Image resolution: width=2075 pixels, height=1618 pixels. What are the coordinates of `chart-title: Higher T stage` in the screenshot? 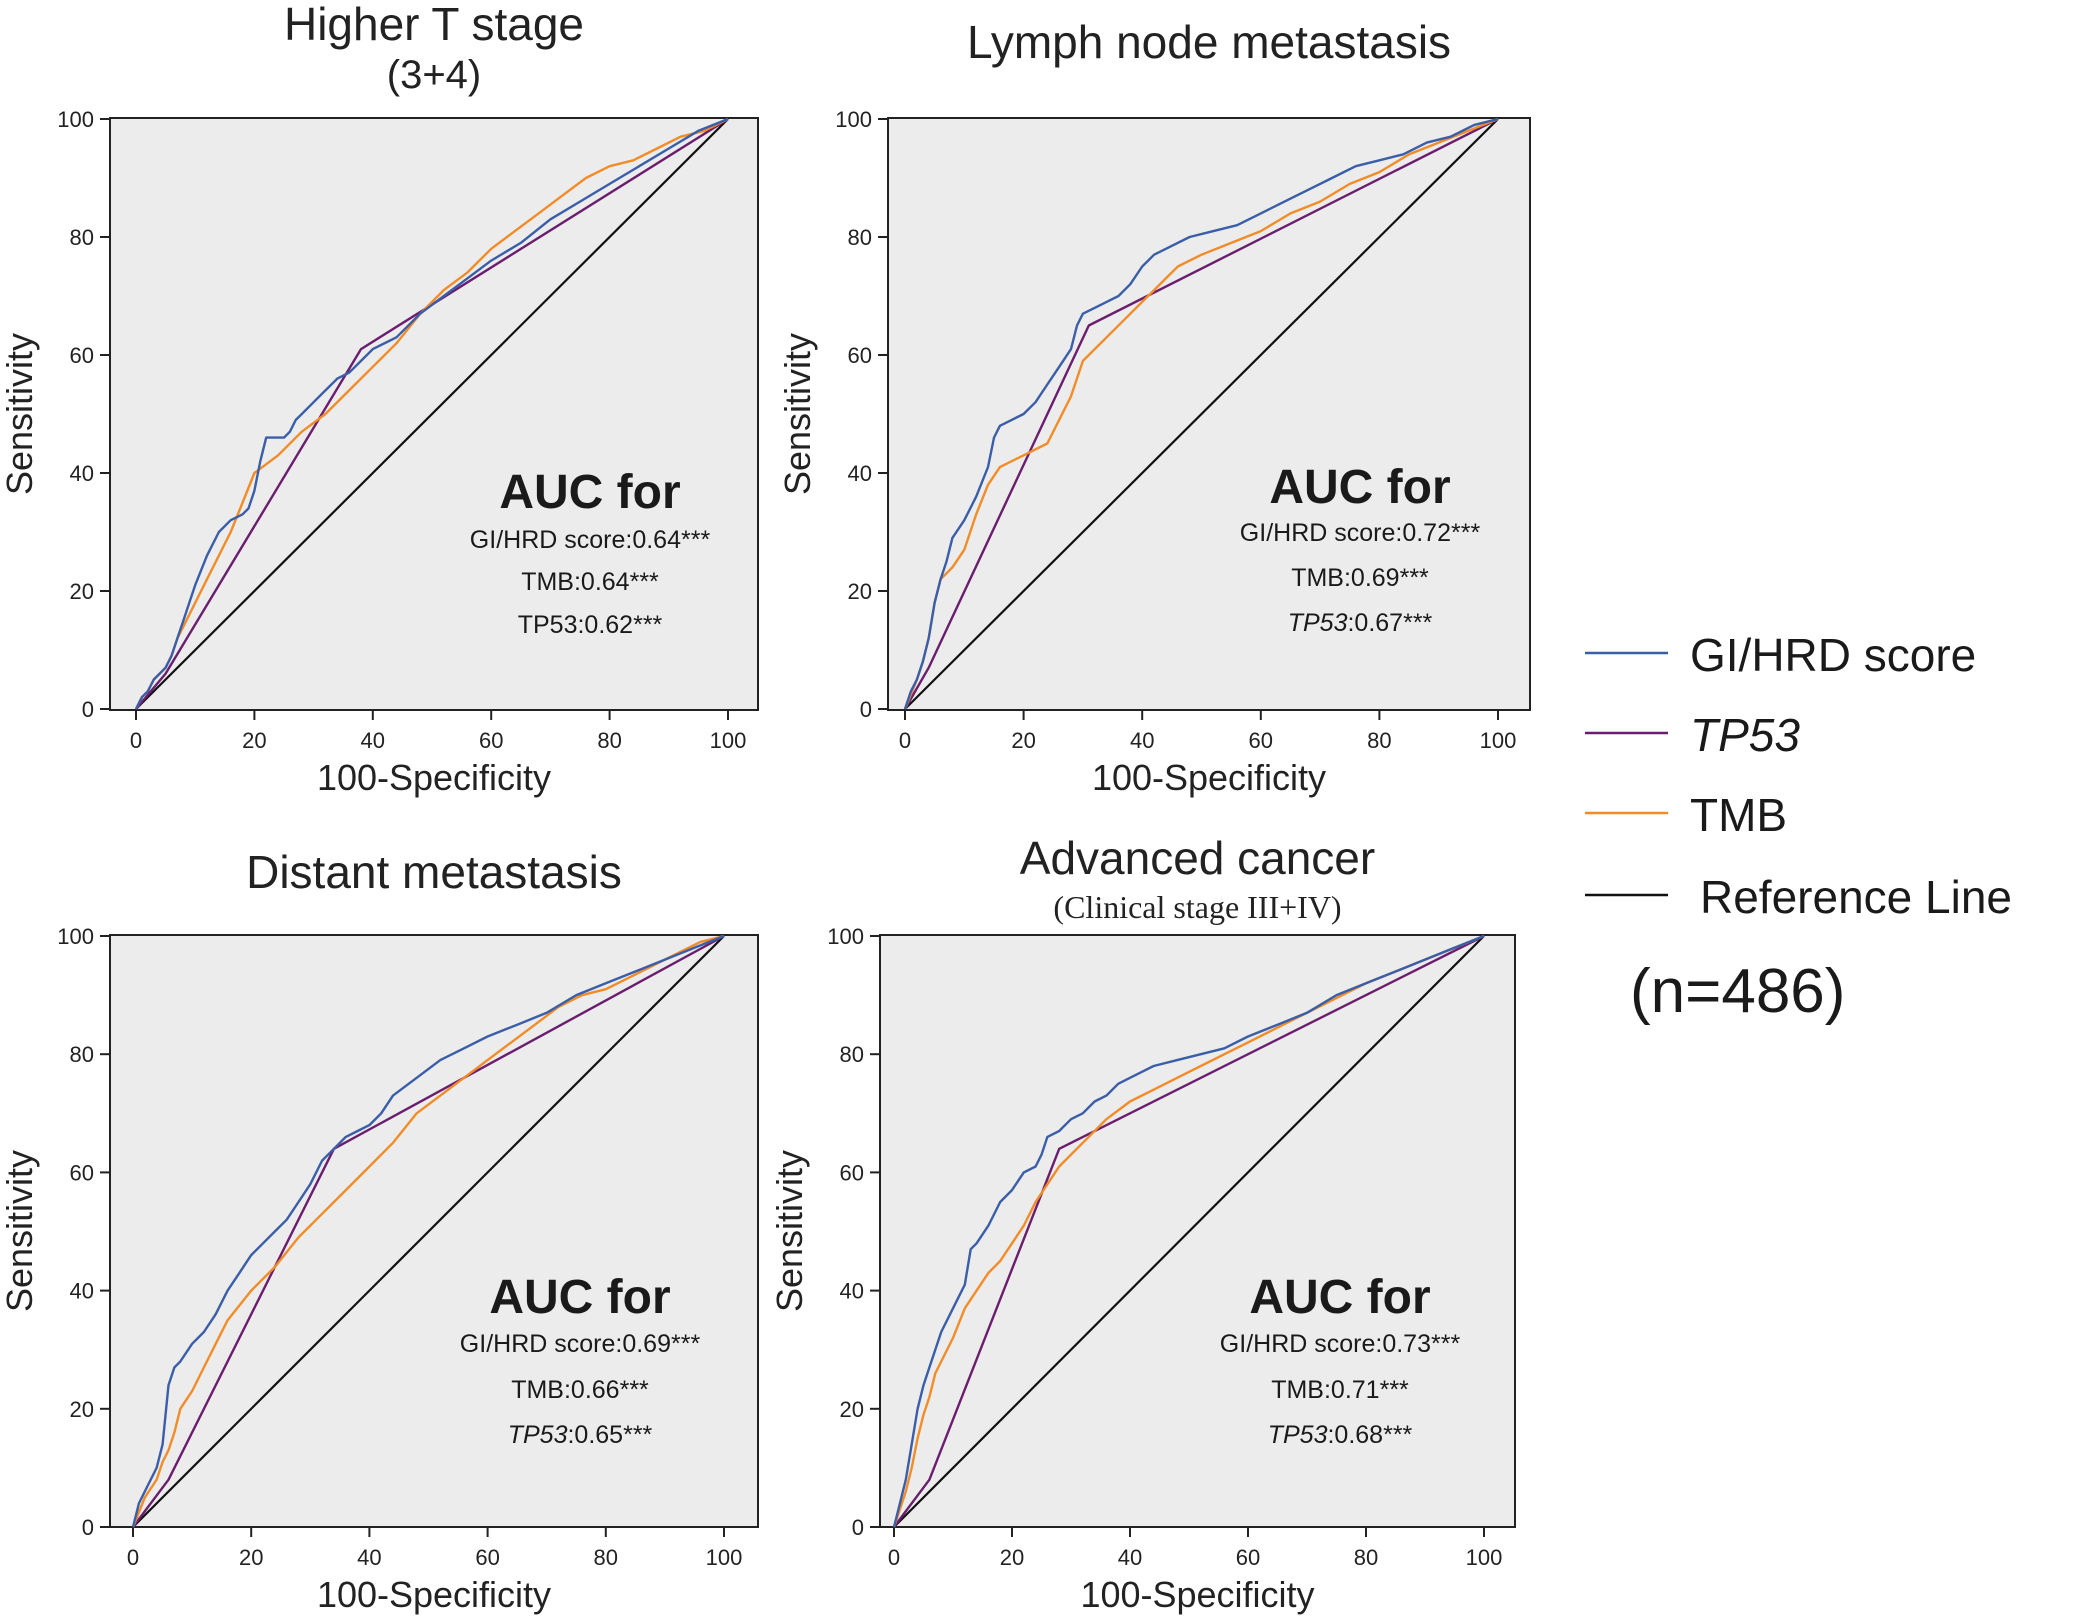 It's located at (434, 25).